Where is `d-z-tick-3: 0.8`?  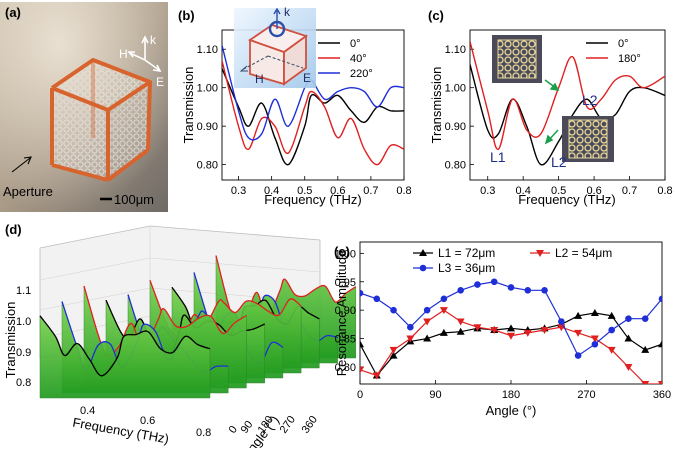
d-z-tick-3: 0.8 is located at coordinates (23, 383).